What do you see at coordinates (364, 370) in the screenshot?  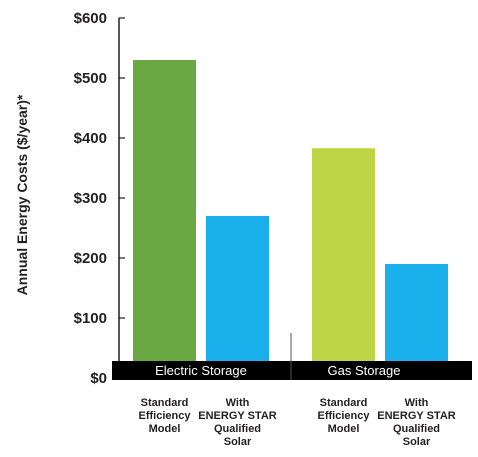 I see `group-label: Gas Storage` at bounding box center [364, 370].